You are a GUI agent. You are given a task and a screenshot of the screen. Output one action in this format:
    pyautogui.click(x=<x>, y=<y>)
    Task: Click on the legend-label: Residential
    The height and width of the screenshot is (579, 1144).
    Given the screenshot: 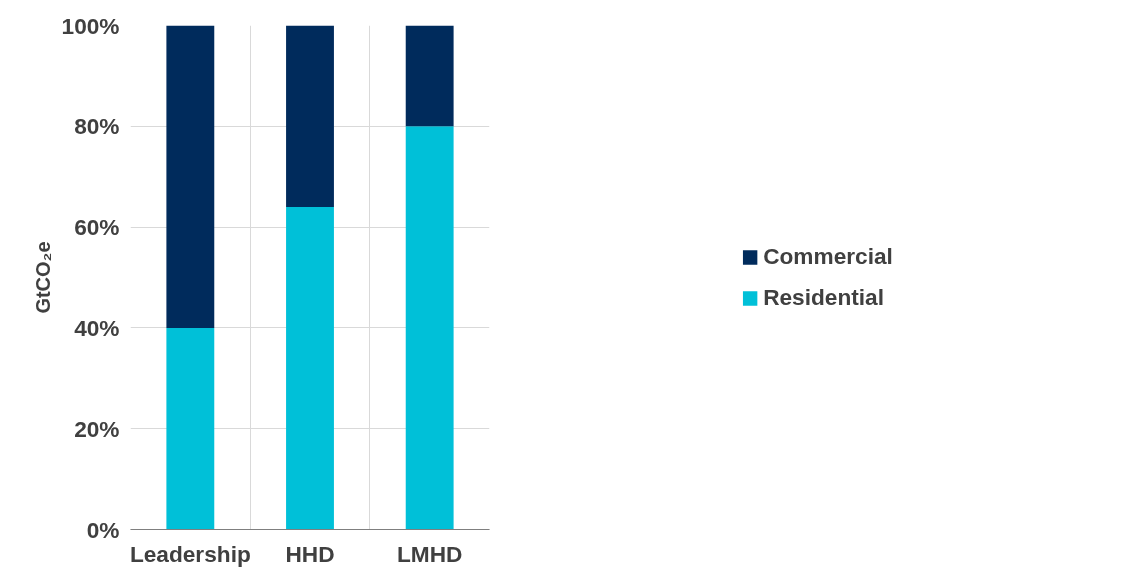 What is the action you would take?
    pyautogui.click(x=824, y=297)
    